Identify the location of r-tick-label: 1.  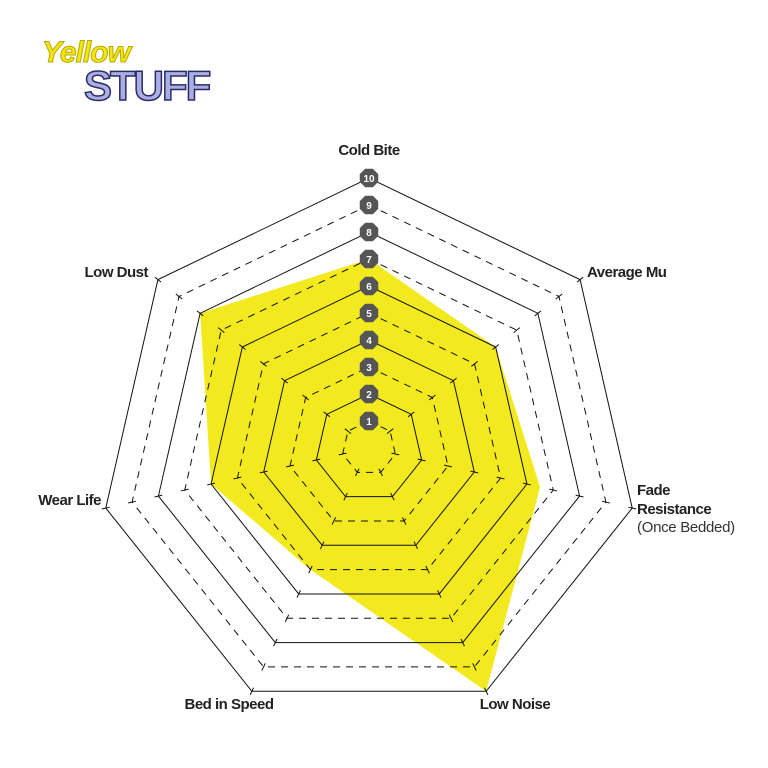
(369, 422).